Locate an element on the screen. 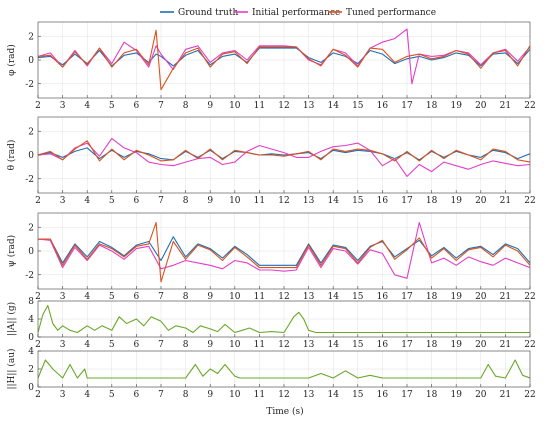 The image size is (550, 423). x-axis-label: Time (s) is located at coordinates (284, 411).